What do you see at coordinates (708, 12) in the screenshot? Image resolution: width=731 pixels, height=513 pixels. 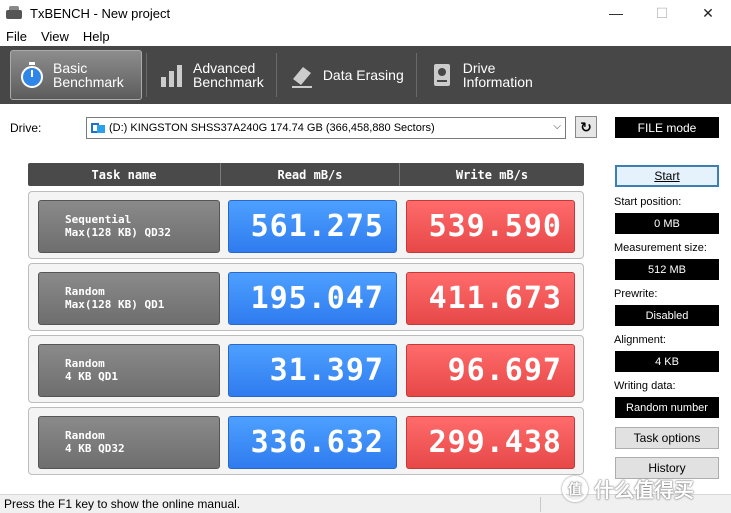 I see `close-button: ✕` at bounding box center [708, 12].